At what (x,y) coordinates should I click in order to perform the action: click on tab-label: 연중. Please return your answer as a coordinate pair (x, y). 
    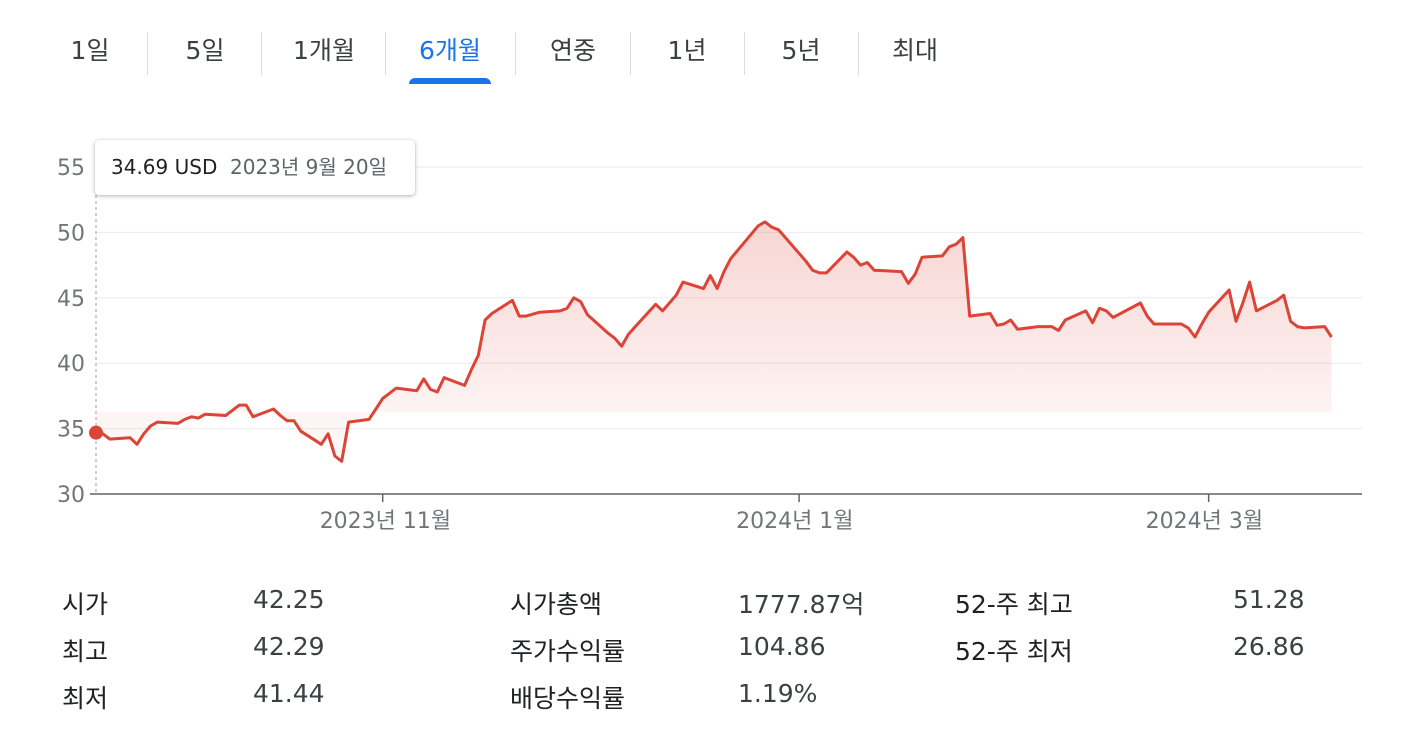
    Looking at the image, I should click on (572, 50).